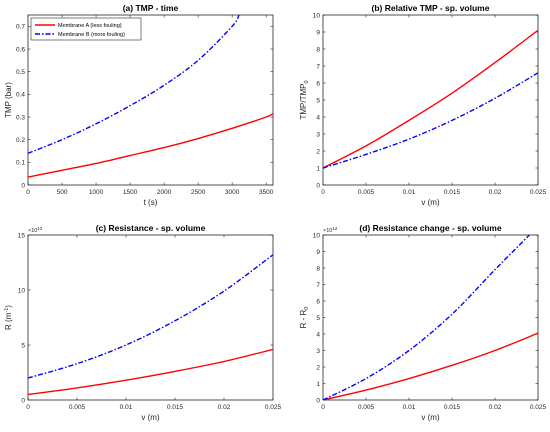 This screenshot has width=550, height=432. I want to click on x-tick-label: 2500, so click(198, 192).